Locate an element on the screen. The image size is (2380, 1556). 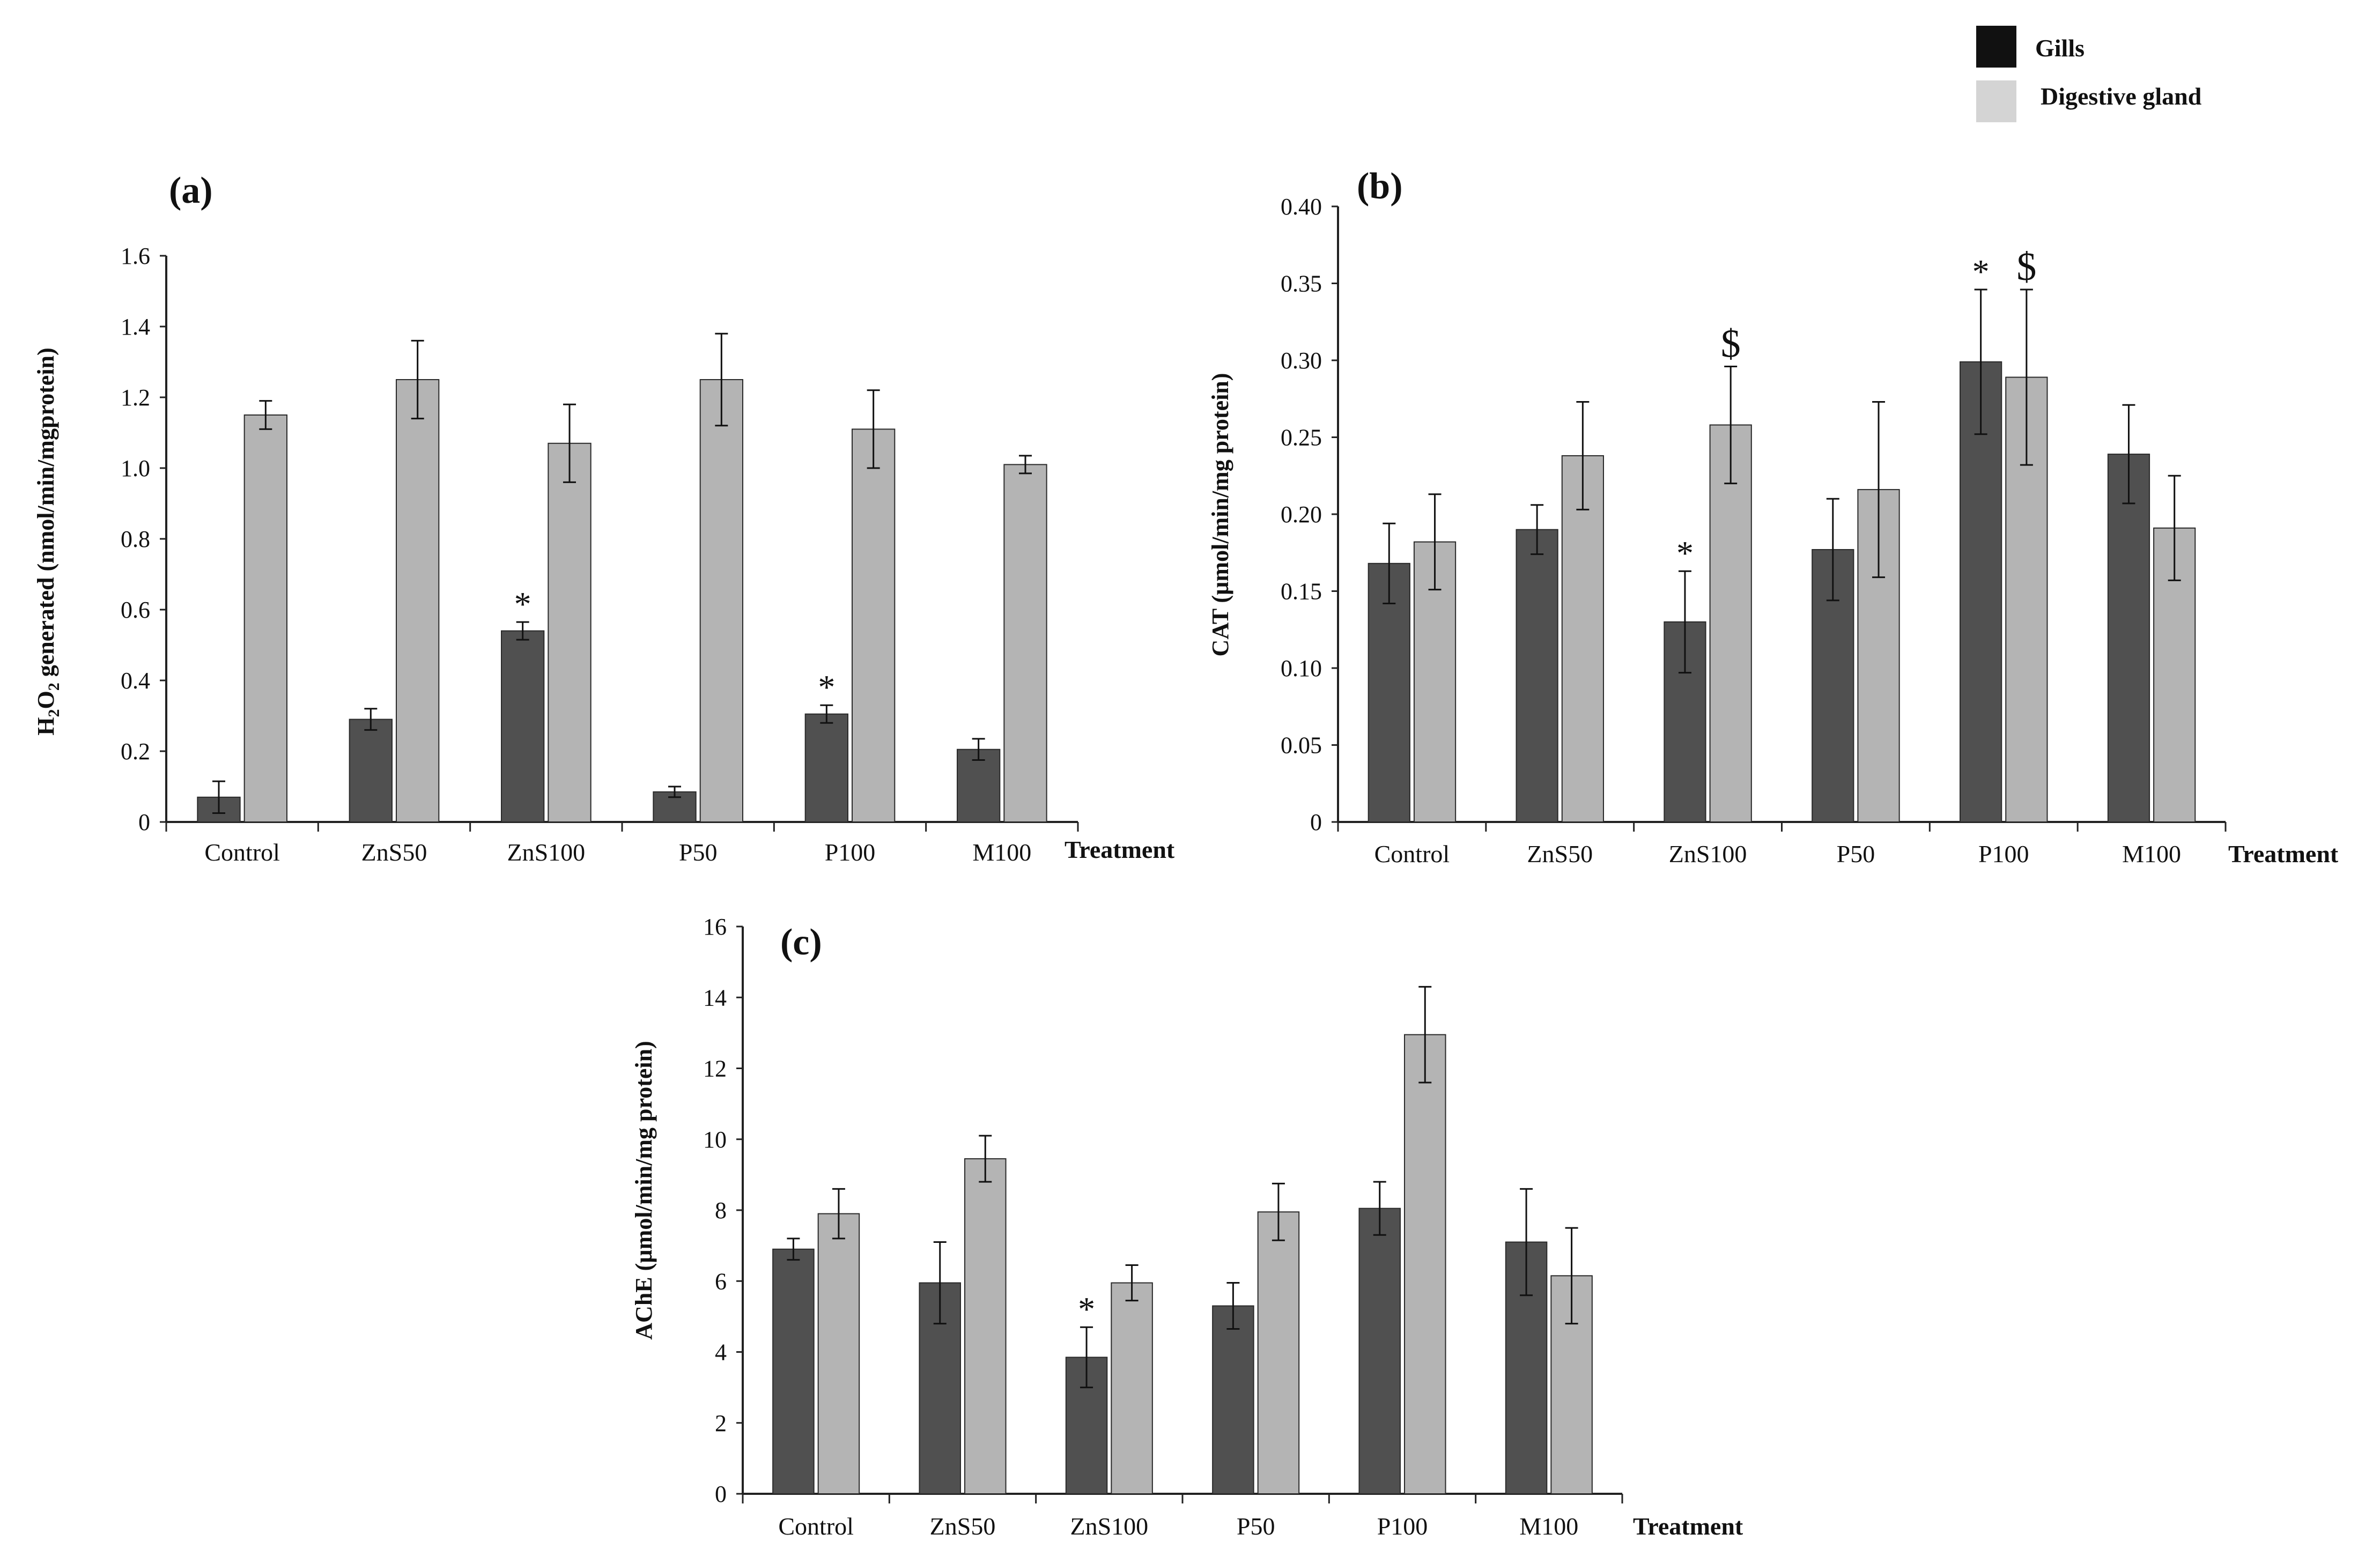
x-tick-label-a: P100 is located at coordinates (850, 852).